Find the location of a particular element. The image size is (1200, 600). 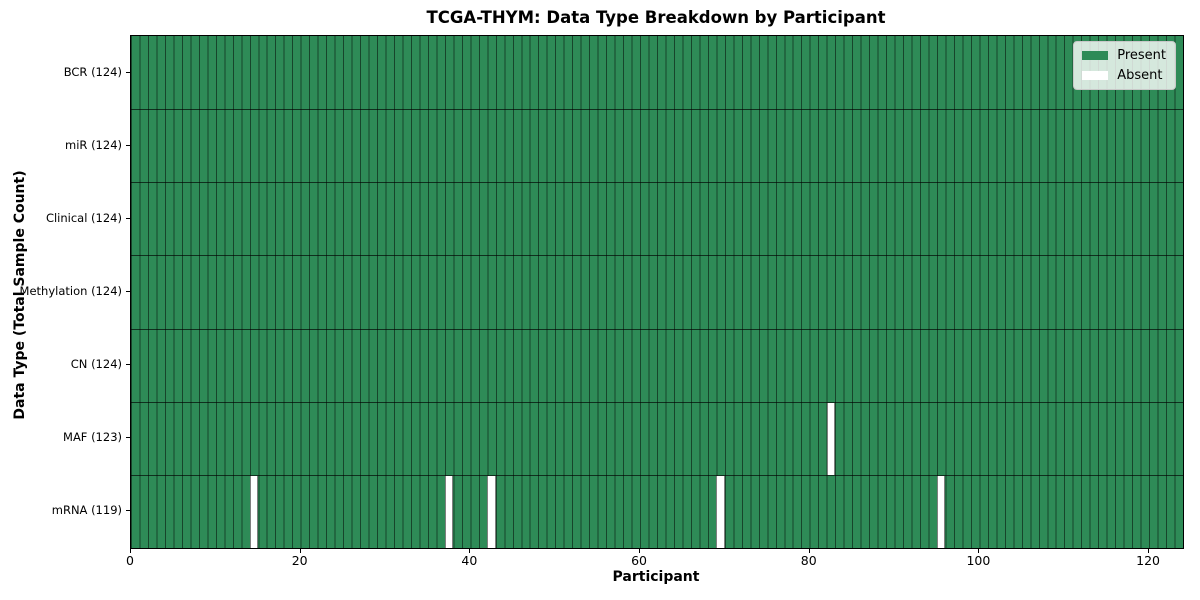

heatmap-row-MAF is located at coordinates (657, 438).